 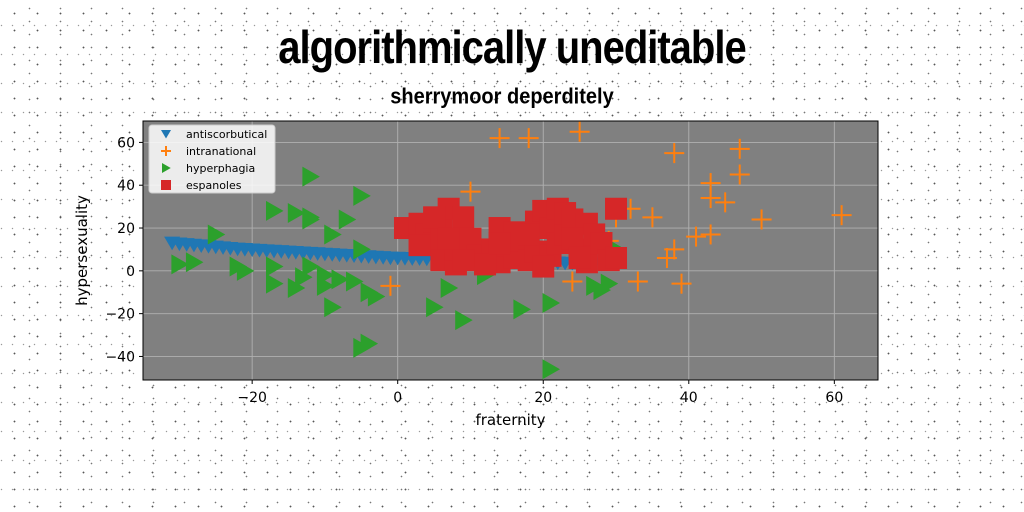 I want to click on x-axis-label: fraternity, so click(x=510, y=420).